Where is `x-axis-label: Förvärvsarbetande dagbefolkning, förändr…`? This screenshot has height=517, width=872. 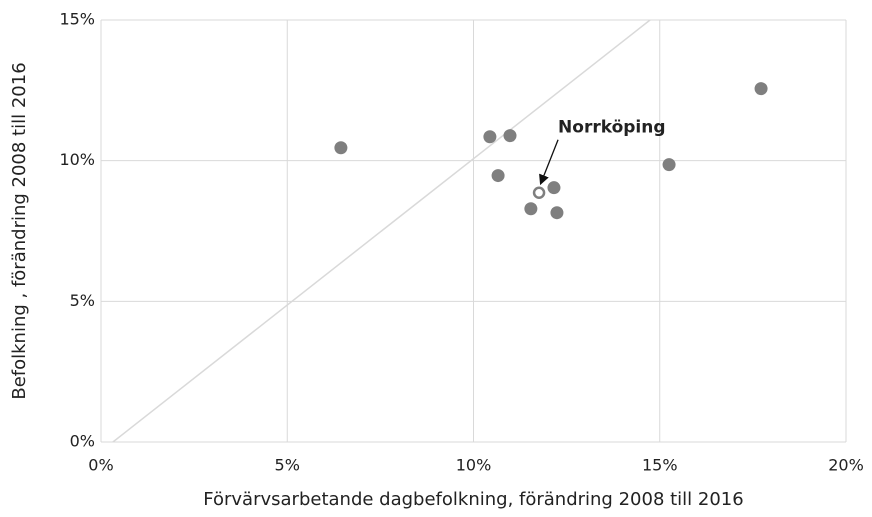 x-axis-label: Förvärvsarbetande dagbefolkning, förändr… is located at coordinates (473, 499).